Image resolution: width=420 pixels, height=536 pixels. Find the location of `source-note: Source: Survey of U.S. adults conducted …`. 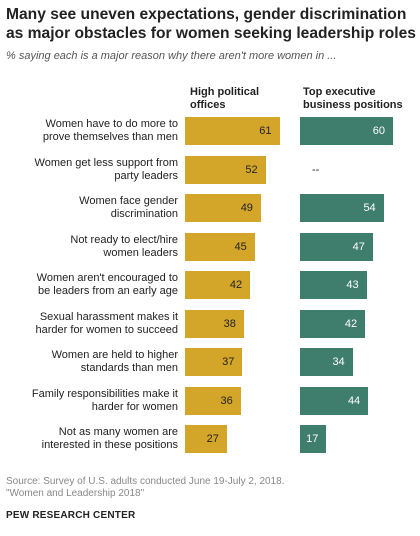

source-note: Source: Survey of U.S. adults conducted … is located at coordinates (145, 488).